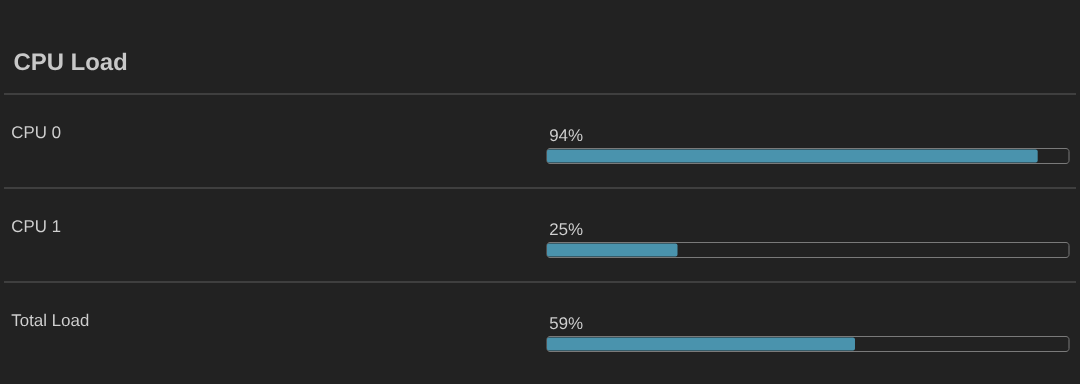 The height and width of the screenshot is (384, 1080). Describe the element at coordinates (36, 132) in the screenshot. I see `y-tick-label: CPU 0` at that location.